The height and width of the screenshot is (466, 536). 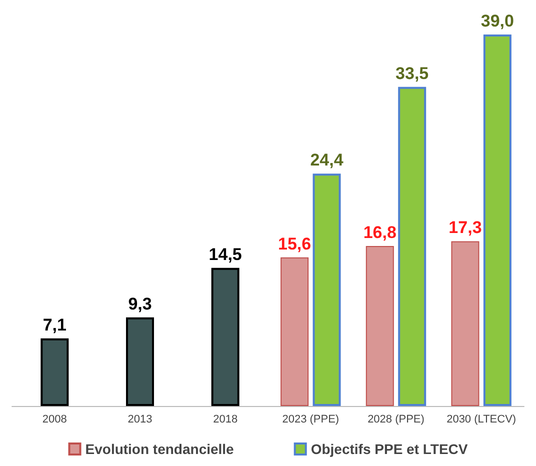 What do you see at coordinates (140, 304) in the screenshot?
I see `data-label: 9,3` at bounding box center [140, 304].